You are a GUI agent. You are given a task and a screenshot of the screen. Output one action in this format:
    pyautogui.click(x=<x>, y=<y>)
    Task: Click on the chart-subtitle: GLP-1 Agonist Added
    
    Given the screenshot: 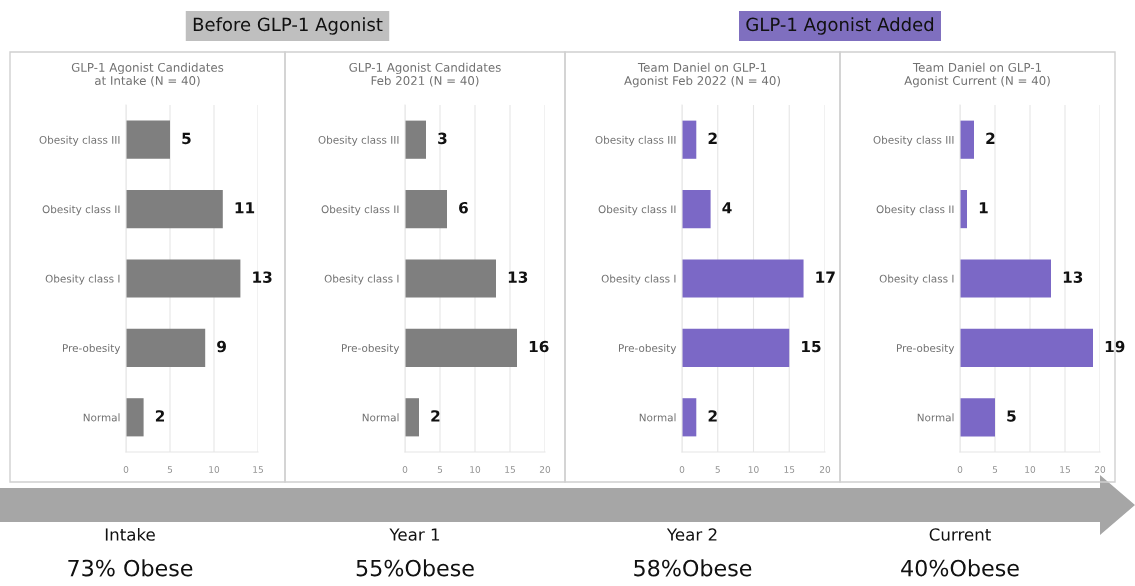 What is the action you would take?
    pyautogui.click(x=840, y=26)
    